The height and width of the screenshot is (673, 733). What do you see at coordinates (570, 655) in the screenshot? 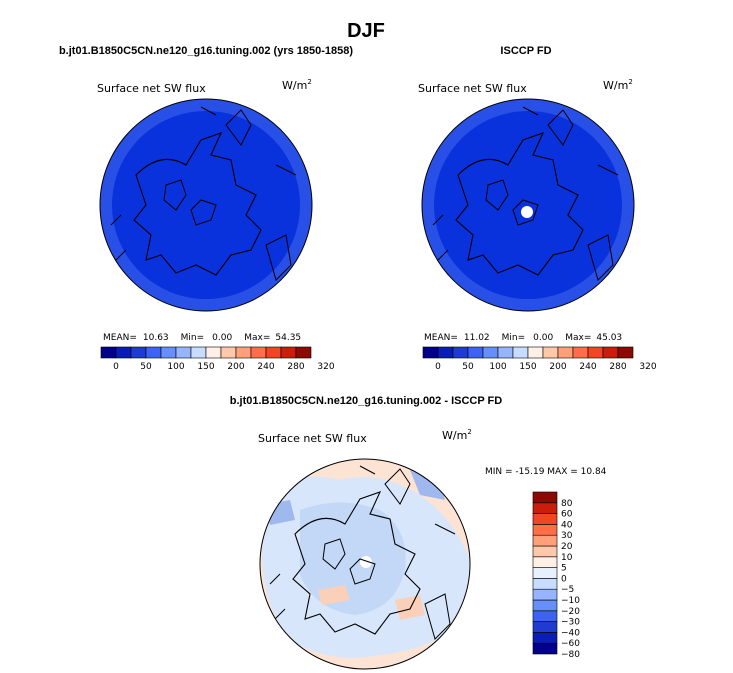
I see `colorbar-tick-label: −80` at bounding box center [570, 655].